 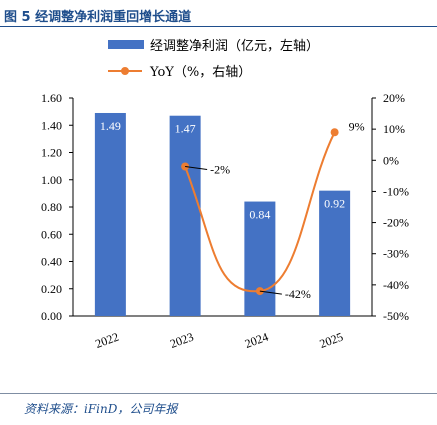 I want to click on y-right-tick-label: -40%, so click(x=396, y=285).